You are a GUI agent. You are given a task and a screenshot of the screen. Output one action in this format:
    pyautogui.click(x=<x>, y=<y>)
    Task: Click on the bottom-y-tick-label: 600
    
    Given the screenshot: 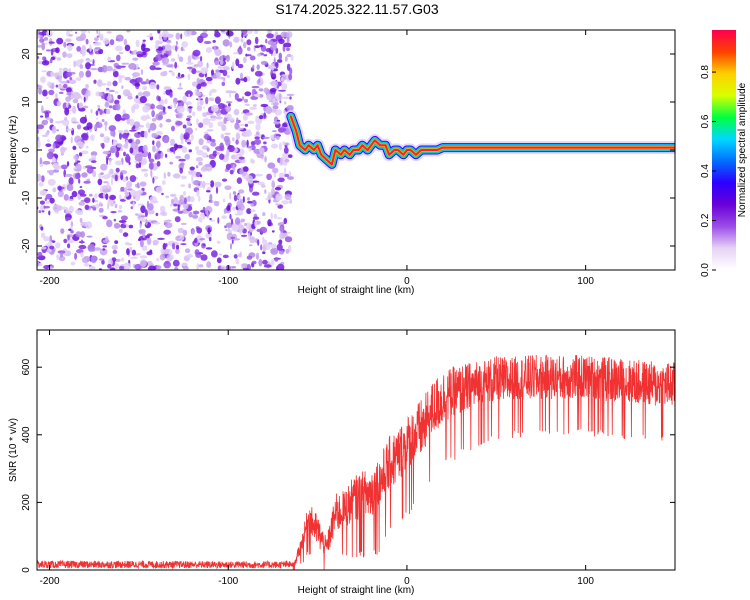 What is the action you would take?
    pyautogui.click(x=26, y=366)
    